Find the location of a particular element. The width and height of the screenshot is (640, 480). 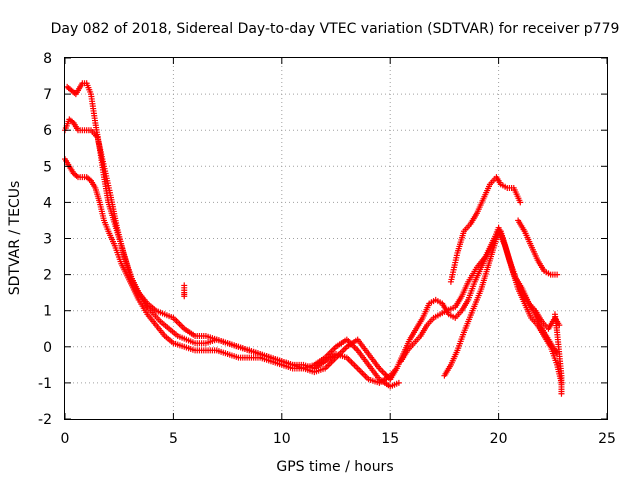

series-track-f is located at coordinates (503, 307).